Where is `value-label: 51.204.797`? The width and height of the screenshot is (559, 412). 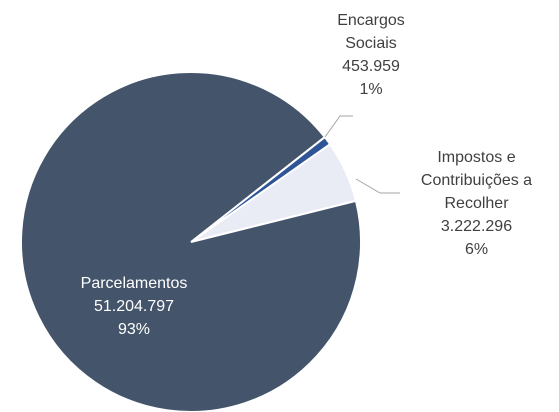
value-label: 51.204.797 is located at coordinates (134, 306).